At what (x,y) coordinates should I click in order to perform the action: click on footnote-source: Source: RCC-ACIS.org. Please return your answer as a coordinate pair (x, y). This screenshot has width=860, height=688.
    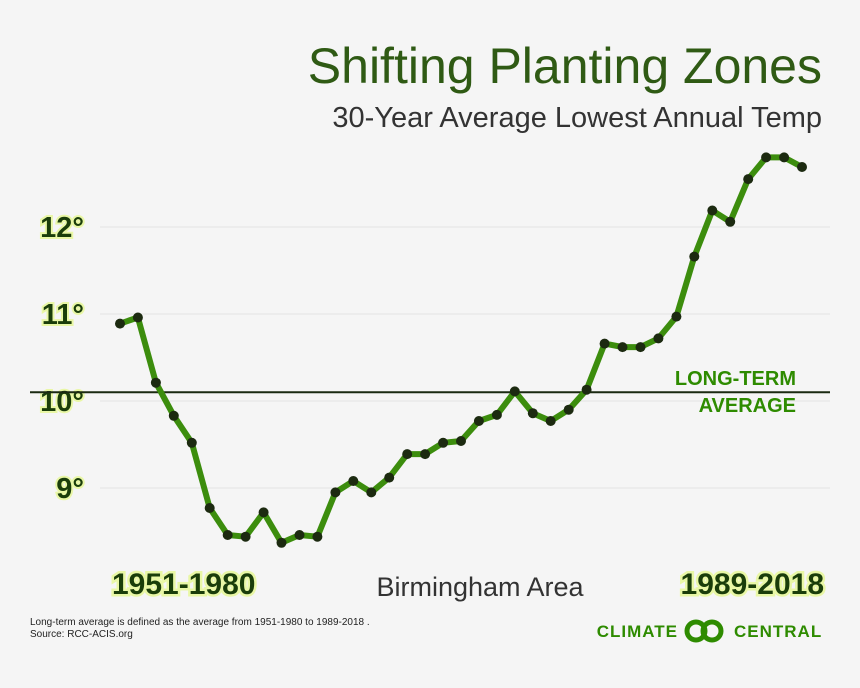
    Looking at the image, I should click on (81, 634).